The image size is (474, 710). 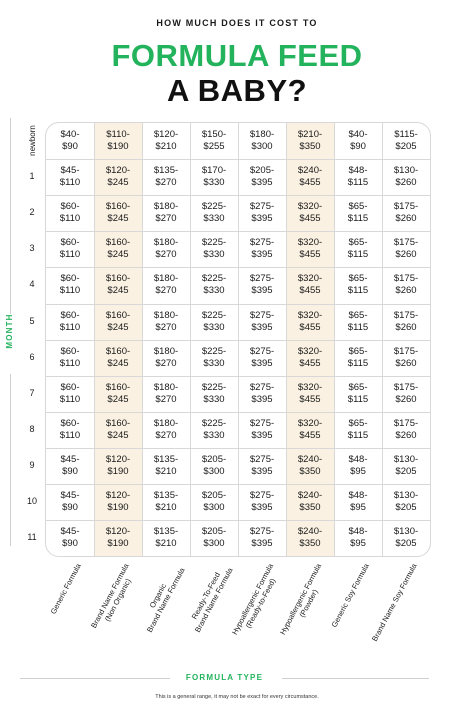 I want to click on table-cell: $45- $90, so click(x=70, y=466).